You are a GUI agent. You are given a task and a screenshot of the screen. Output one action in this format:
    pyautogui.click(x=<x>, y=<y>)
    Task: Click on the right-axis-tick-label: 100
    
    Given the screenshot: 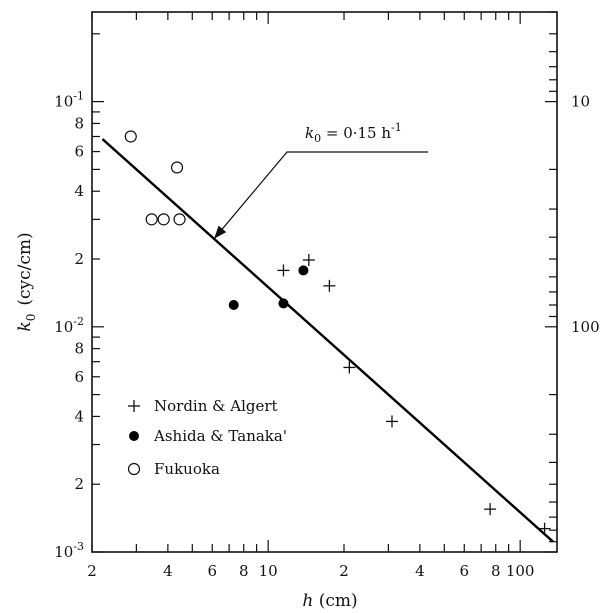 What is the action you would take?
    pyautogui.click(x=585, y=327)
    